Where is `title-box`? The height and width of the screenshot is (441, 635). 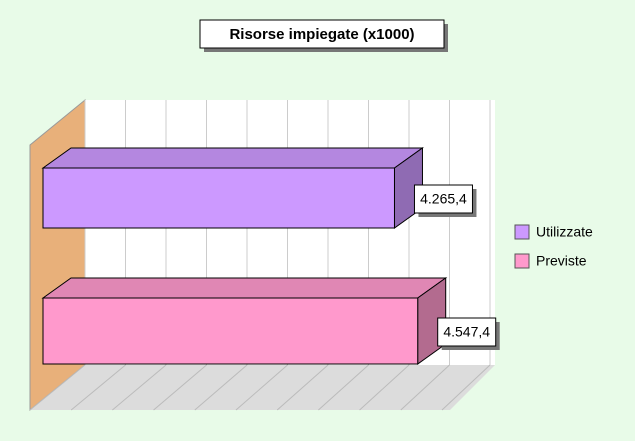
title-box is located at coordinates (322, 34).